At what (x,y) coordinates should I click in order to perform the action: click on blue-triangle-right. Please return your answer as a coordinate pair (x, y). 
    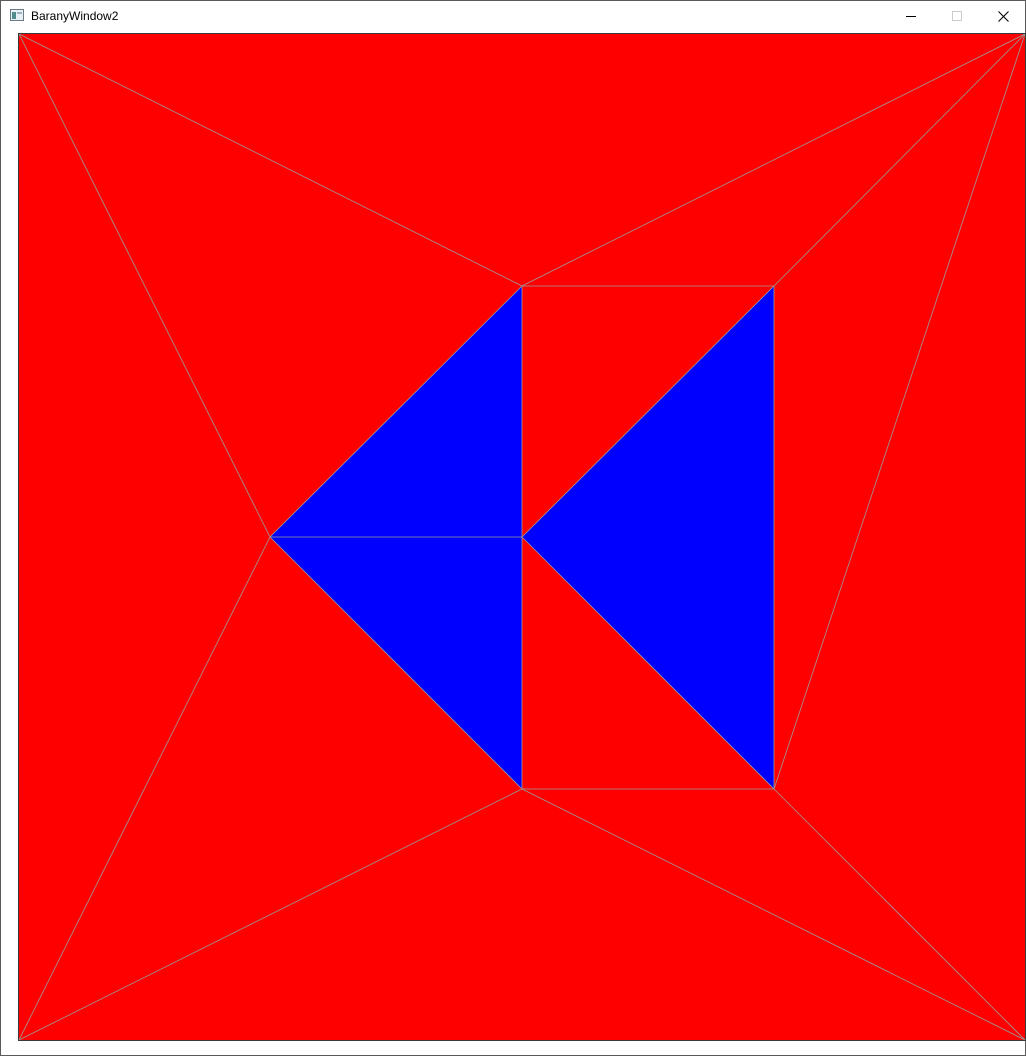
    Looking at the image, I should click on (648, 537).